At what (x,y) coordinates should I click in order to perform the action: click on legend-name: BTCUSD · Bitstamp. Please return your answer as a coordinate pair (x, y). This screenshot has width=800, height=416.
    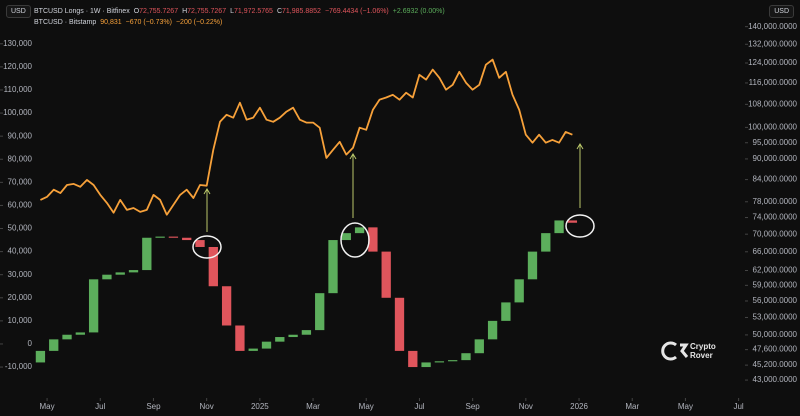
    Looking at the image, I should click on (65, 22).